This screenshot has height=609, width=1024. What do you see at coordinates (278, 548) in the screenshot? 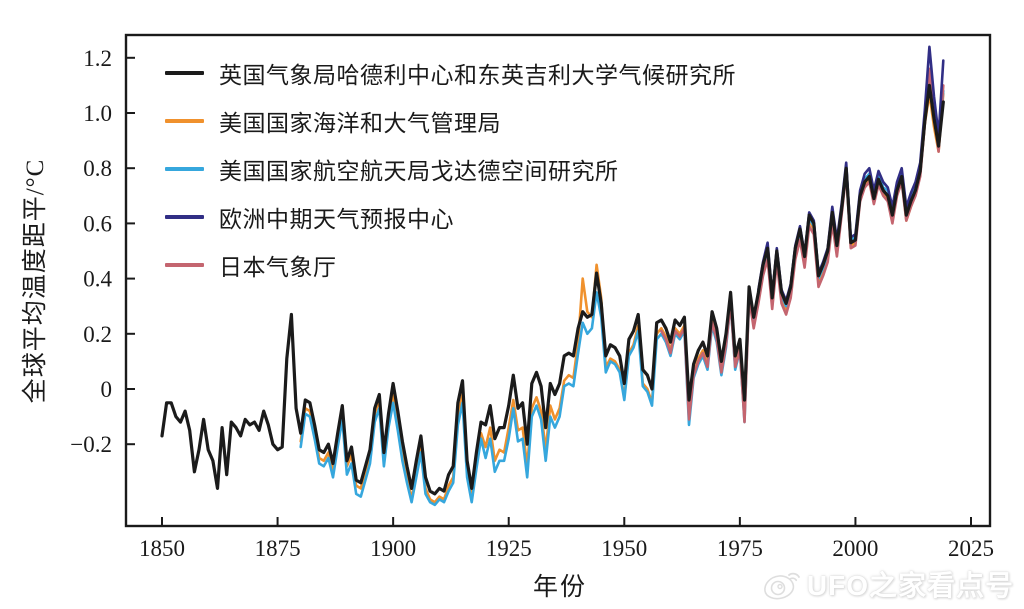
I see `x-tick-label: 1875` at bounding box center [278, 548].